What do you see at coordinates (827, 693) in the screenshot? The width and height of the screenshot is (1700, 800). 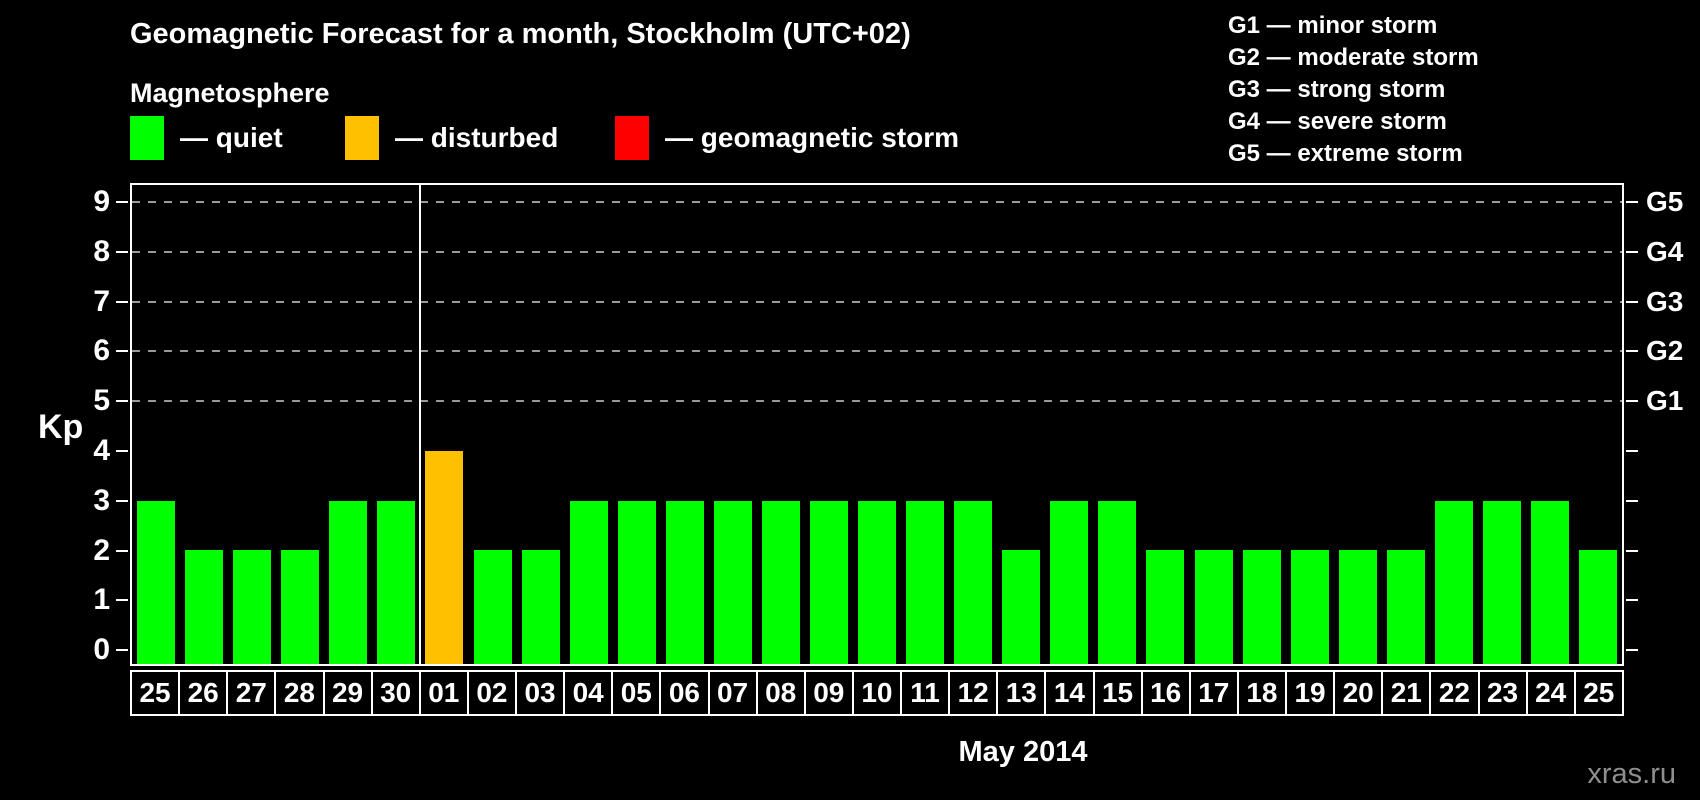 I see `day-label-09: 09` at bounding box center [827, 693].